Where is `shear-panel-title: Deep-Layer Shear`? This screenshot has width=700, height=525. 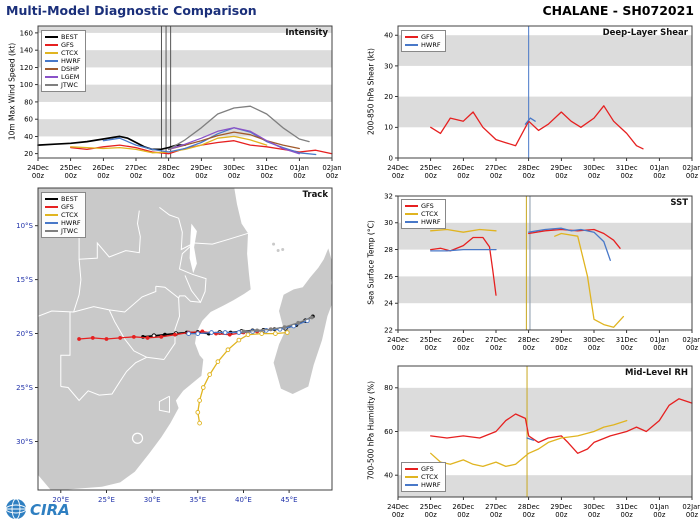
shear-panel-title: Deep-Layer Shear is located at coordinates (645, 33).